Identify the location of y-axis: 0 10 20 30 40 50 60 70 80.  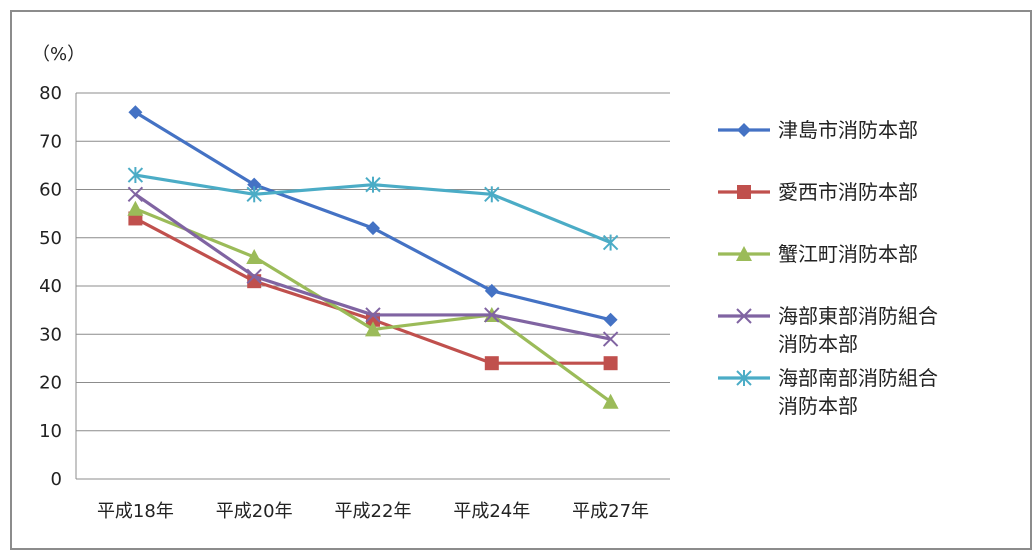
(50, 286).